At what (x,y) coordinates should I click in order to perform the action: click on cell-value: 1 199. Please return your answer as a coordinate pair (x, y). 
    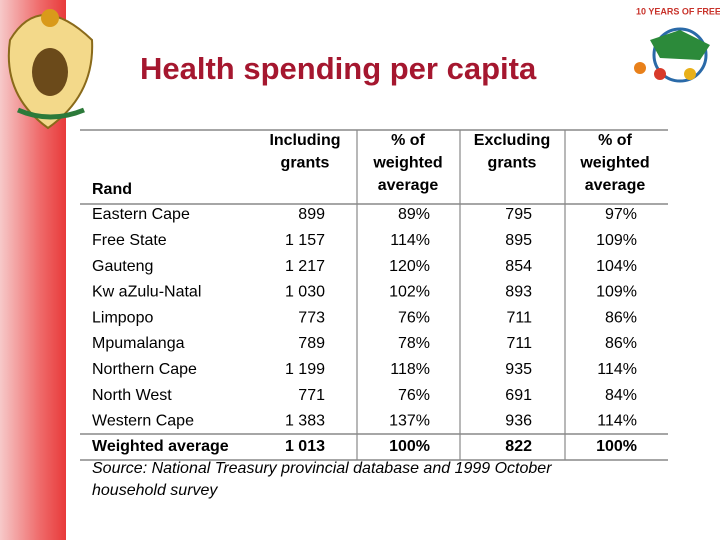
    Looking at the image, I should click on (305, 369).